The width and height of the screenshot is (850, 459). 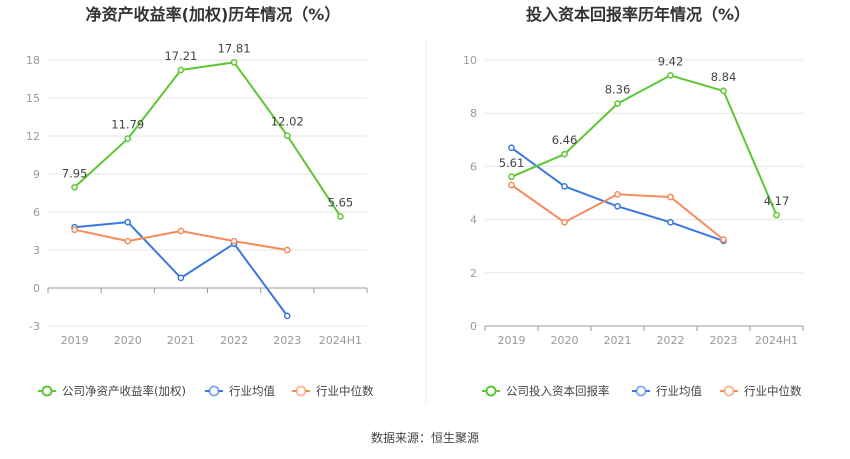 I want to click on roic-ytick-label-2: 4, so click(x=473, y=220).